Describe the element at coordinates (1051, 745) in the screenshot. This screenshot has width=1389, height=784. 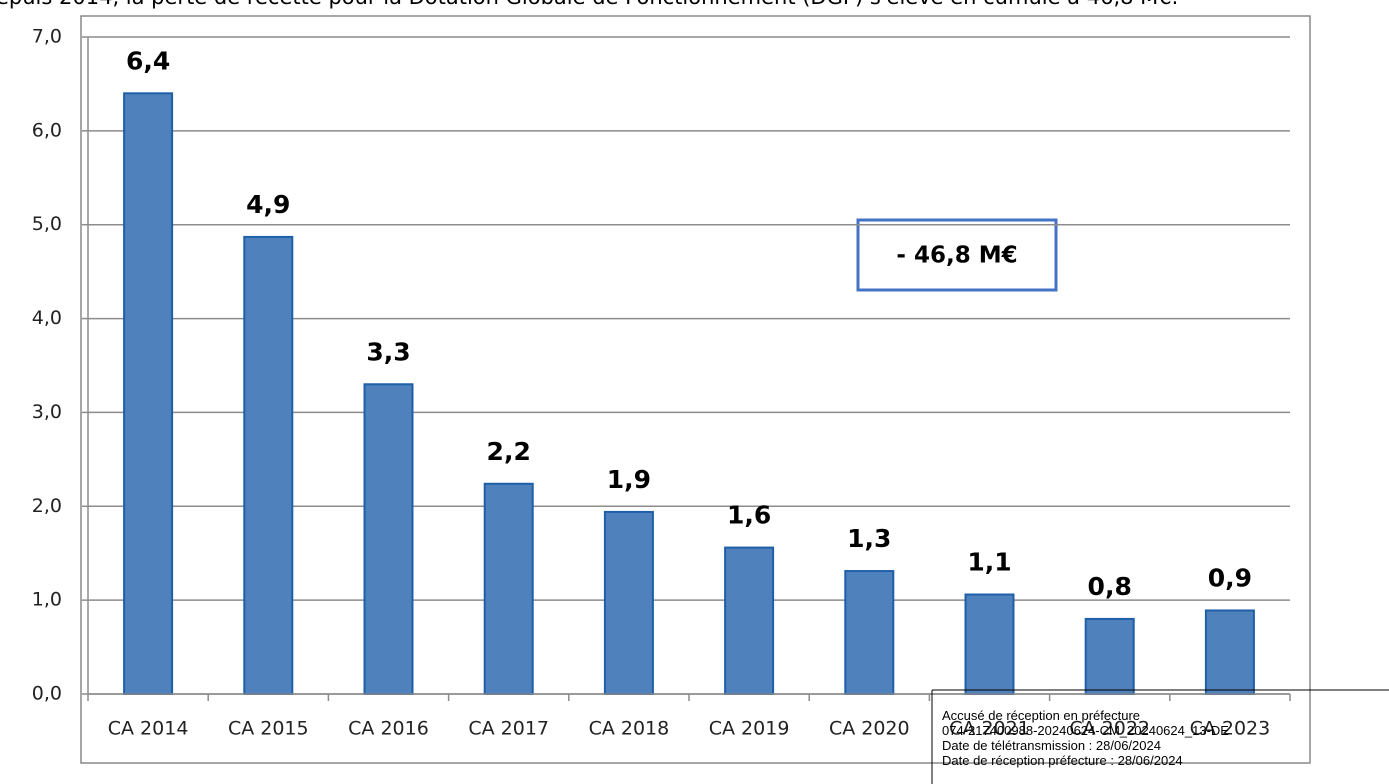
I see `stamp-line: Date de télétransmission : 28/06/2024` at that location.